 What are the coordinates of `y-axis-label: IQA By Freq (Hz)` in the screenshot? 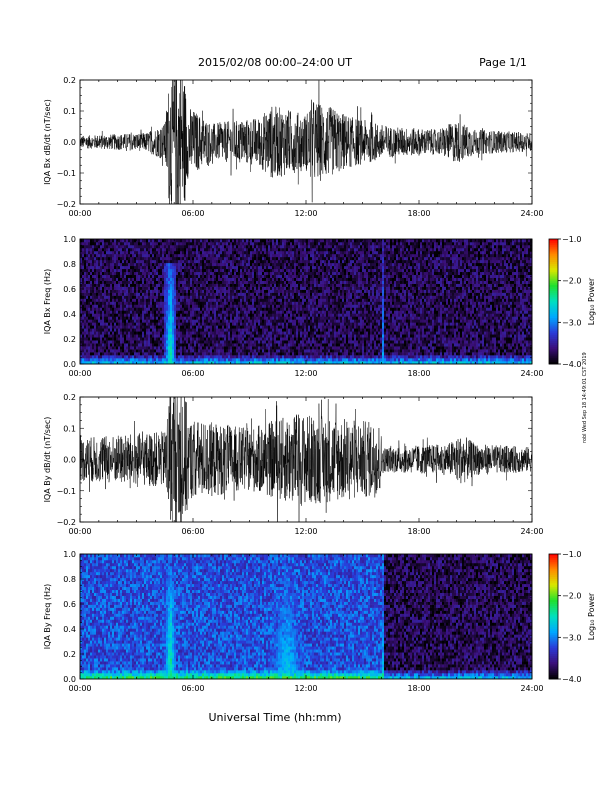 It's located at (47, 617).